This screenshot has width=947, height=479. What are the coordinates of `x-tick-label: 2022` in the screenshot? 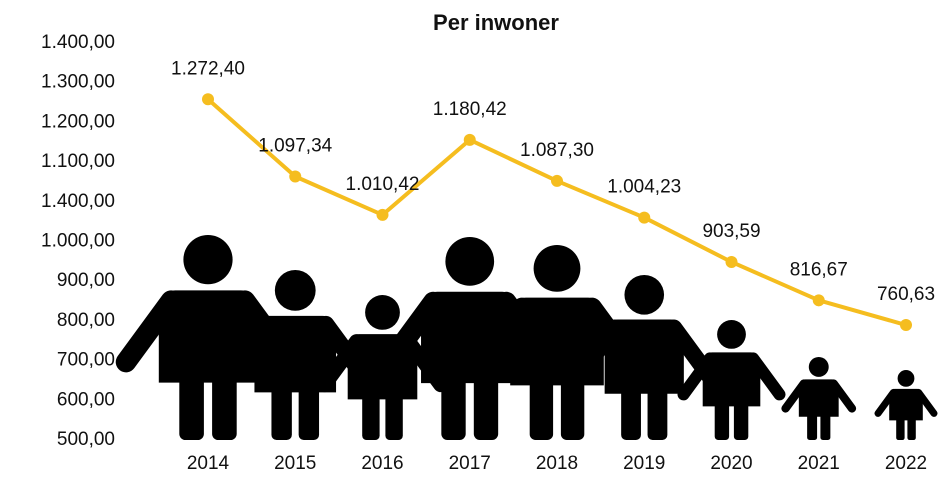 It's located at (906, 463).